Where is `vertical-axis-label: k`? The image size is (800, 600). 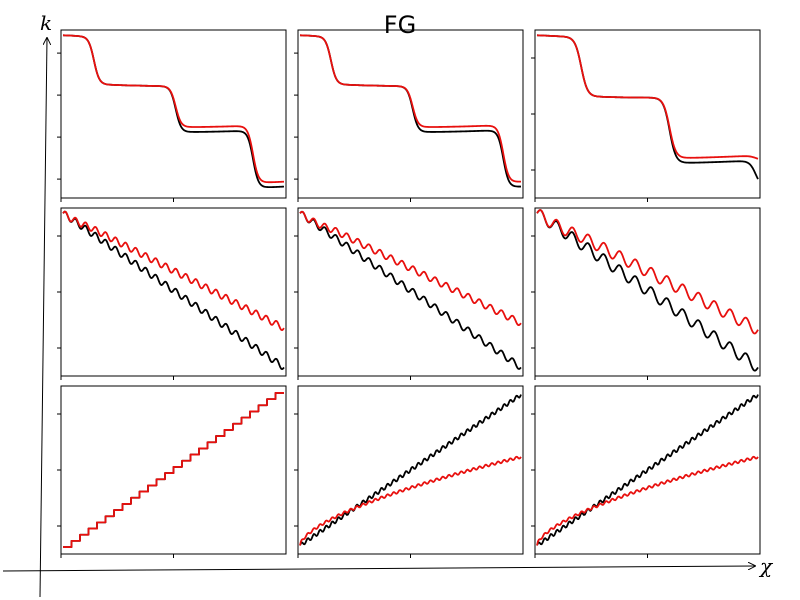
vertical-axis-label: k is located at coordinates (46, 23).